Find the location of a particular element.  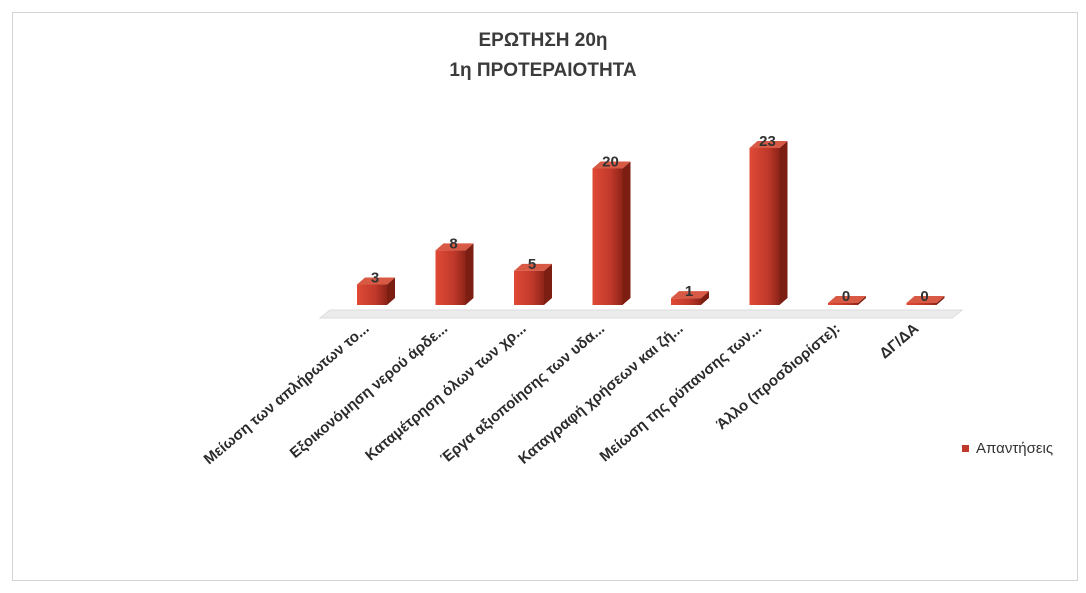

data-label: 8 is located at coordinates (453, 243).